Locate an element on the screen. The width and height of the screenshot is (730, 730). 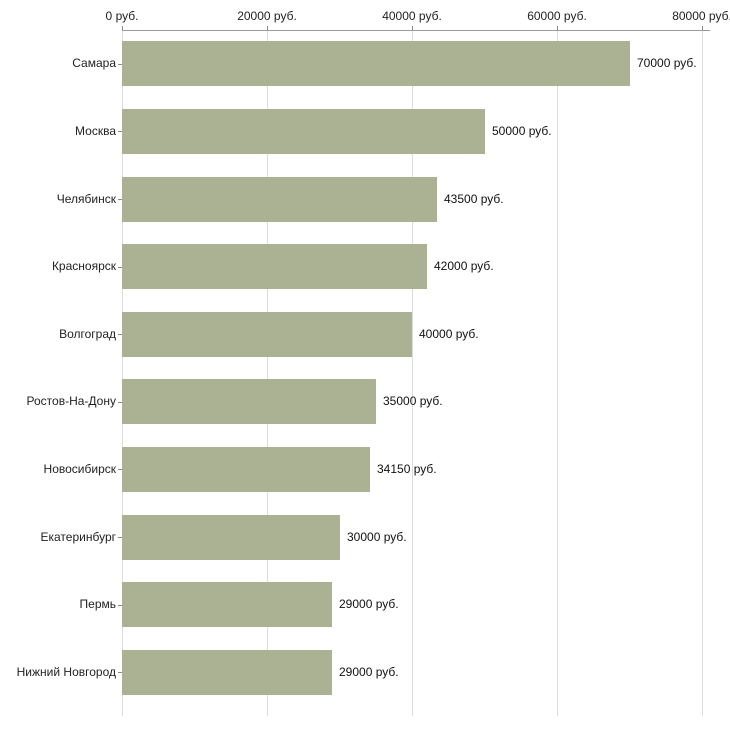
value-label: 30000 руб. is located at coordinates (377, 536).